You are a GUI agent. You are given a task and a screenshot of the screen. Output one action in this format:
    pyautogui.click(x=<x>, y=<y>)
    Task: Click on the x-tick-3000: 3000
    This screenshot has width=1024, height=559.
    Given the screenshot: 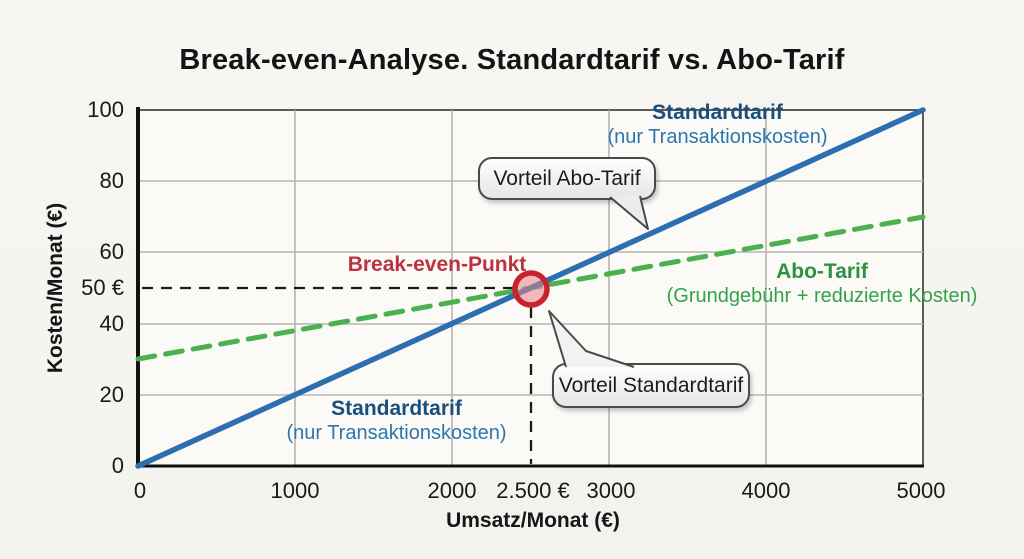 What is the action you would take?
    pyautogui.click(x=611, y=490)
    